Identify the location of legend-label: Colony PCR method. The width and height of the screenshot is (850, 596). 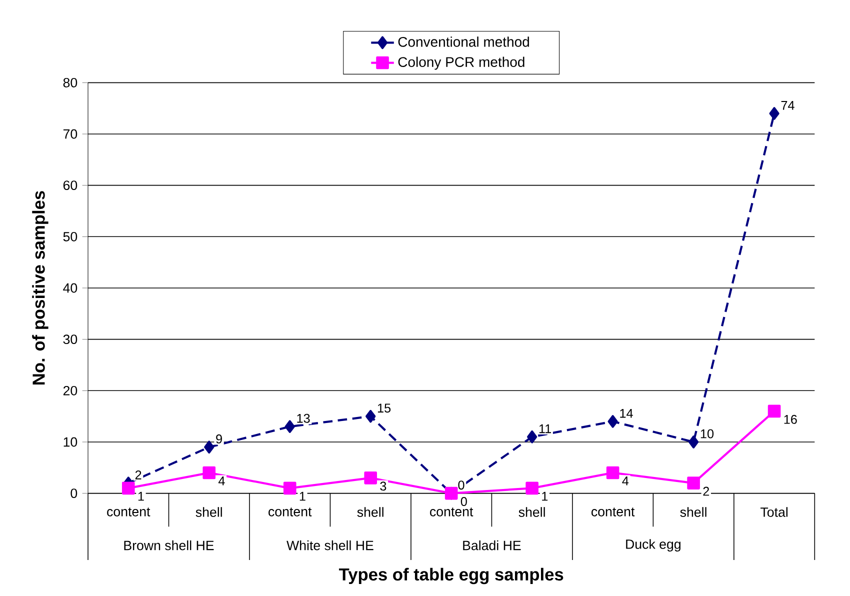
(461, 63).